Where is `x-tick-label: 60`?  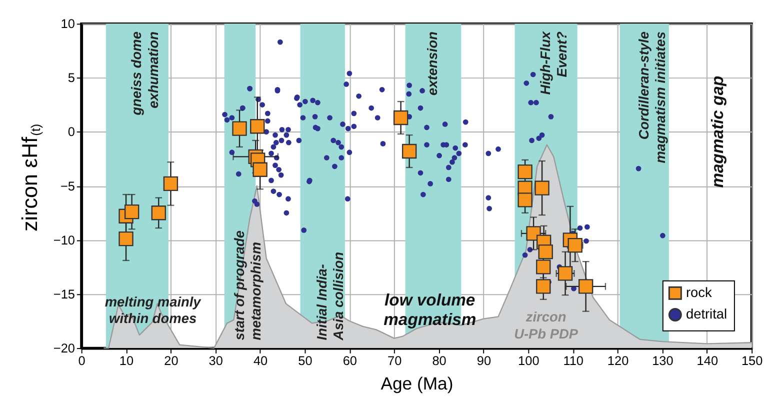
x-tick-label: 60 is located at coordinates (350, 360).